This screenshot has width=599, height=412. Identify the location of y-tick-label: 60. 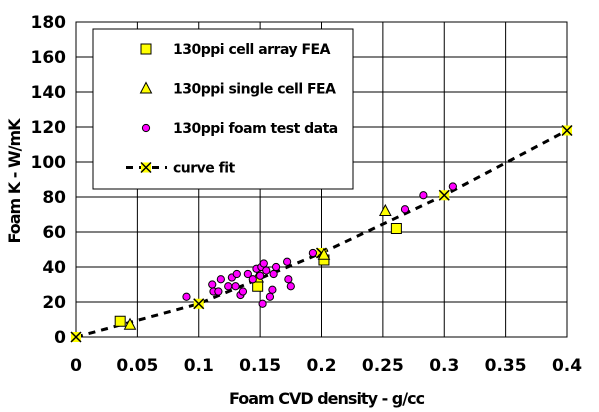
(54, 233).